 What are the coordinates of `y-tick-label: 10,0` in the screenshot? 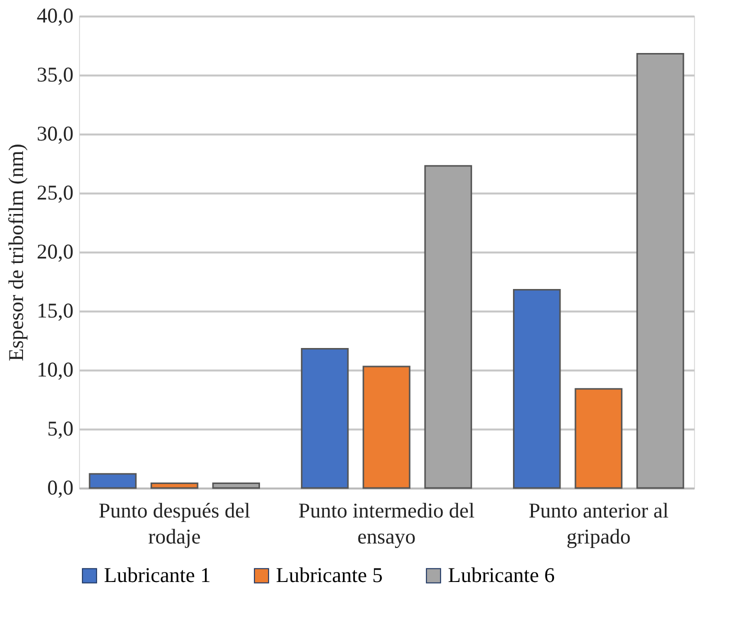 It's located at (55, 370).